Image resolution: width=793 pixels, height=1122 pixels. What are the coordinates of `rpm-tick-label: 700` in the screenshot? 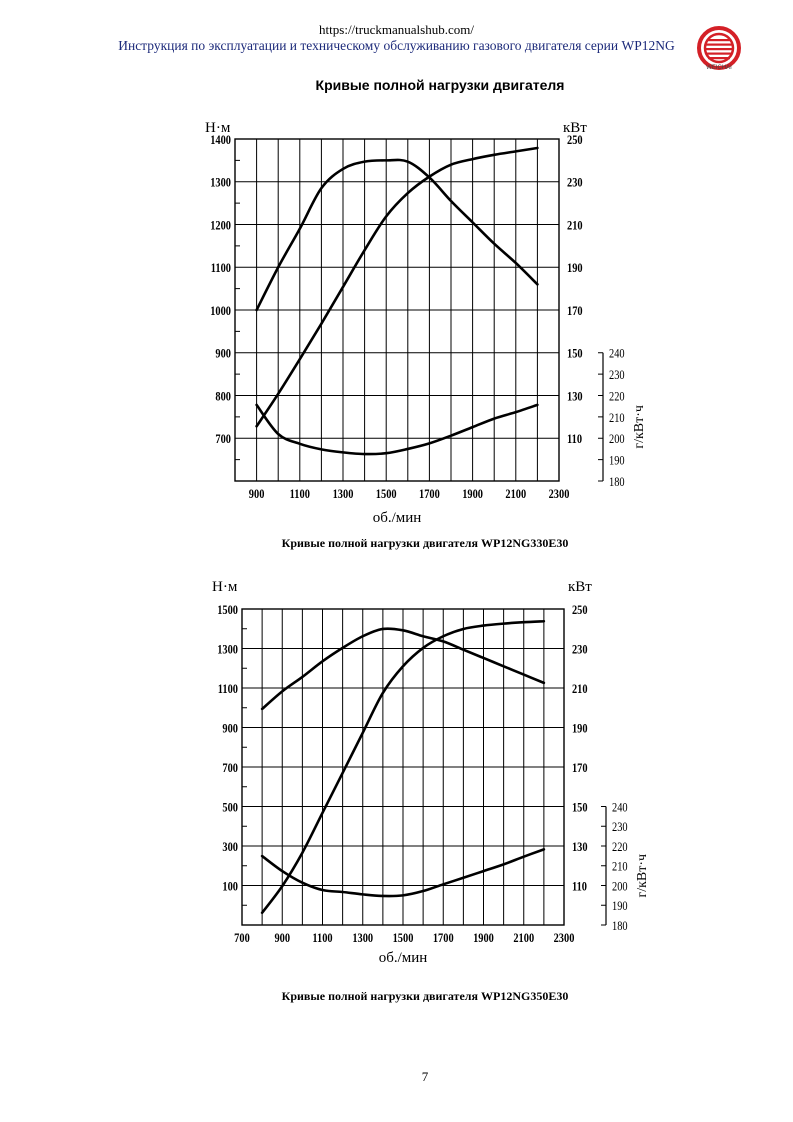 It's located at (242, 938).